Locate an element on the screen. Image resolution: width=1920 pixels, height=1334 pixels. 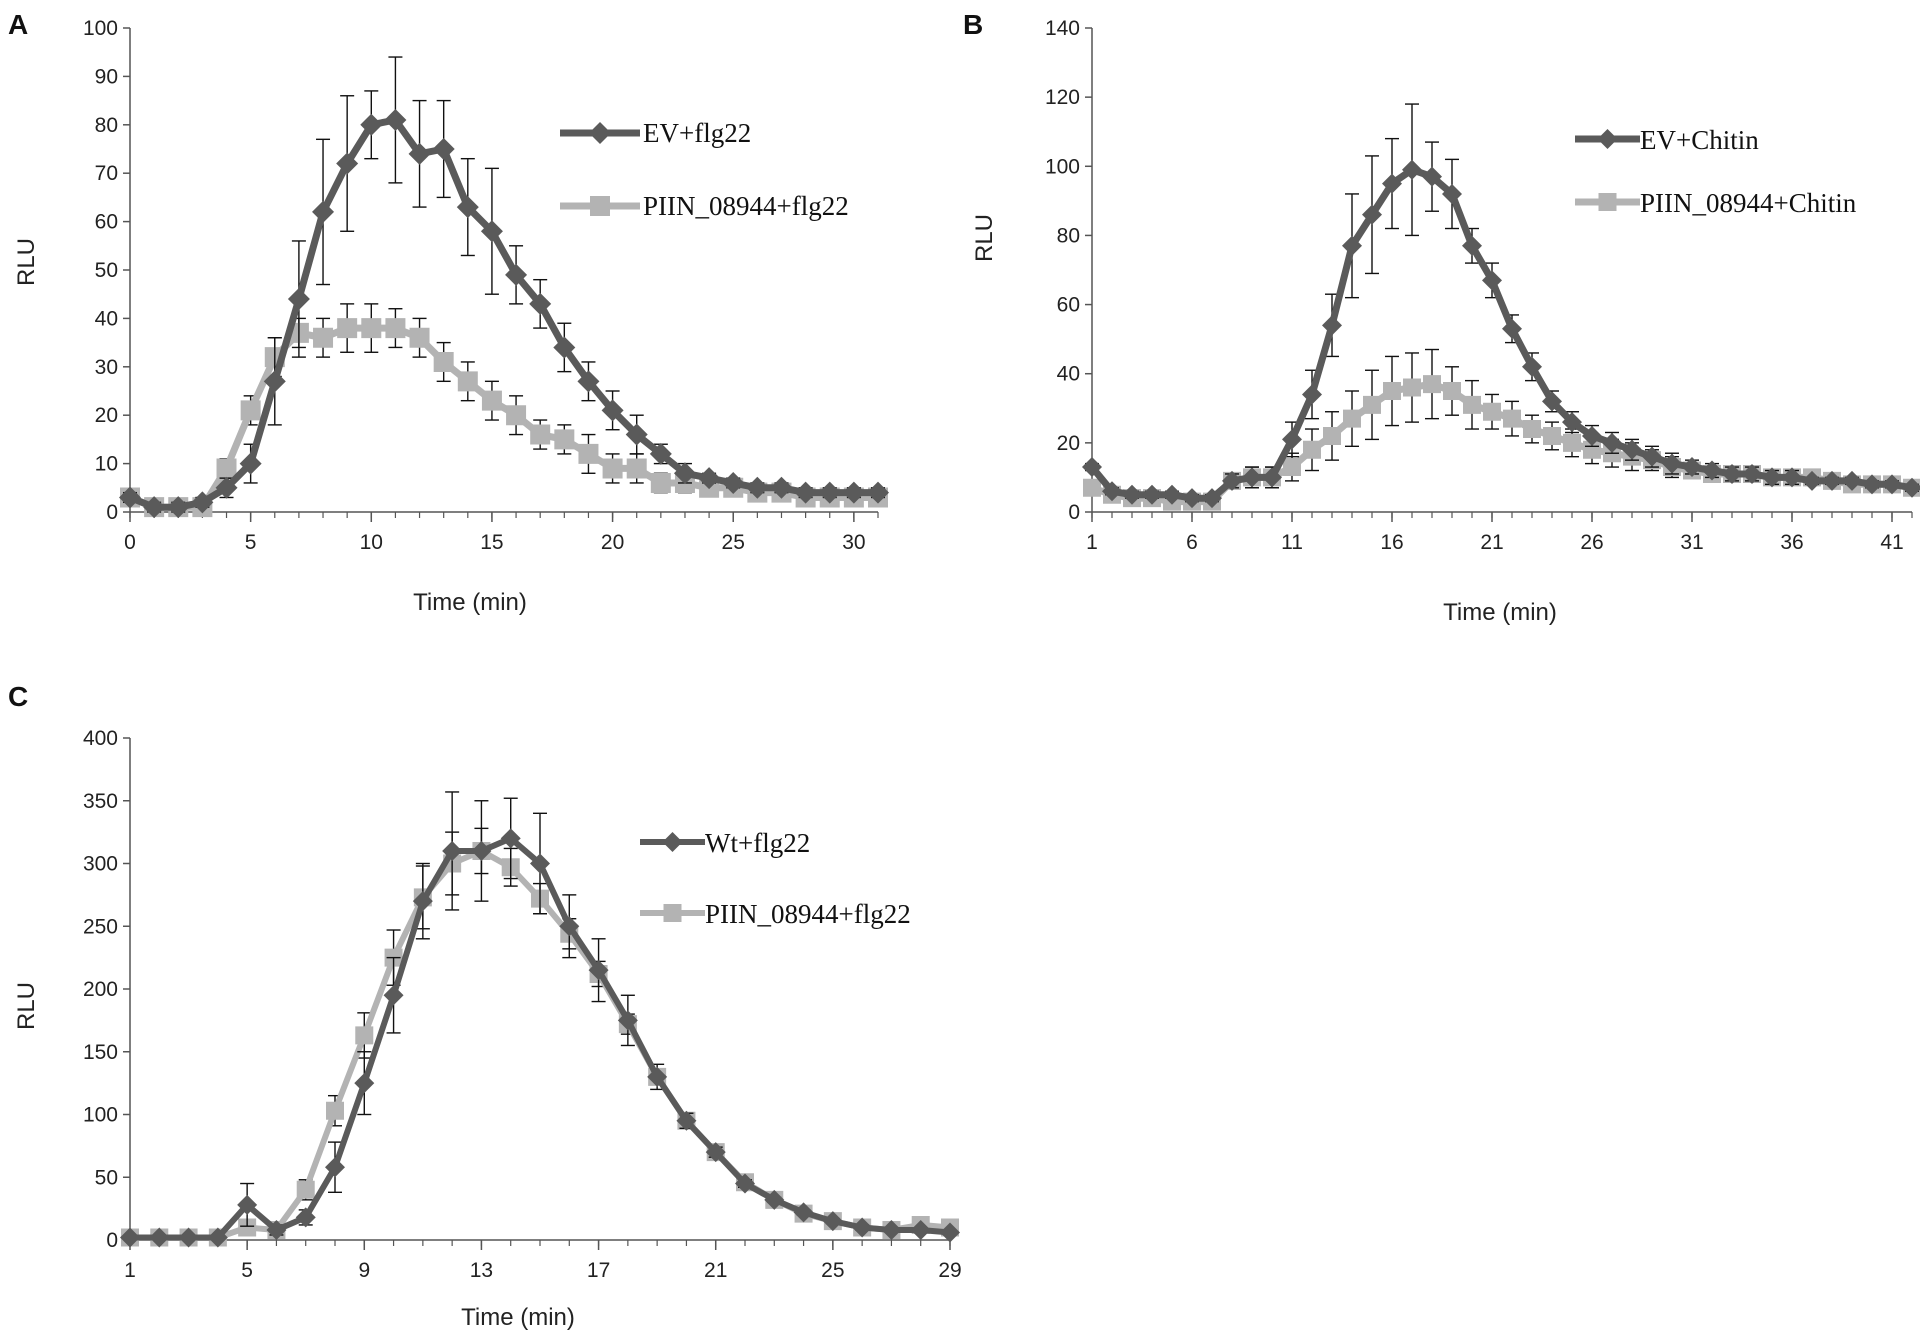
panel-a-ylabel: RLU is located at coordinates (26, 262).